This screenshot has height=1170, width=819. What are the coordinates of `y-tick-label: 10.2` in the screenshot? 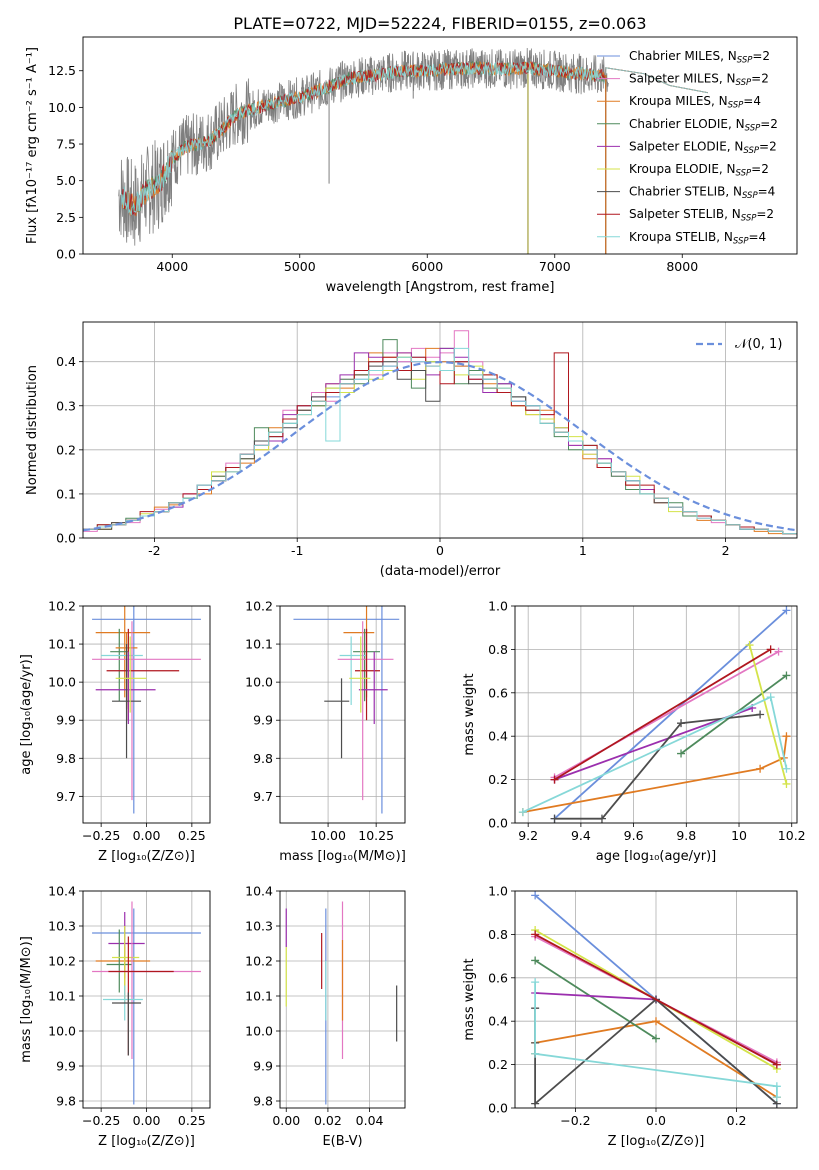 It's located at (259, 606).